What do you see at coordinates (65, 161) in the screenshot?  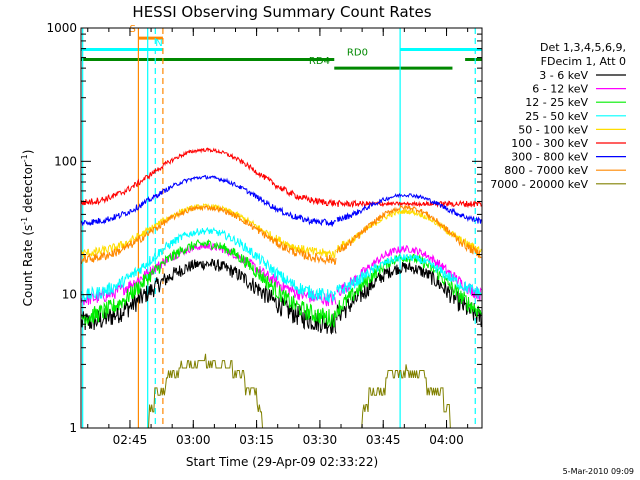 I see `y-tick-label: 100` at bounding box center [65, 161].